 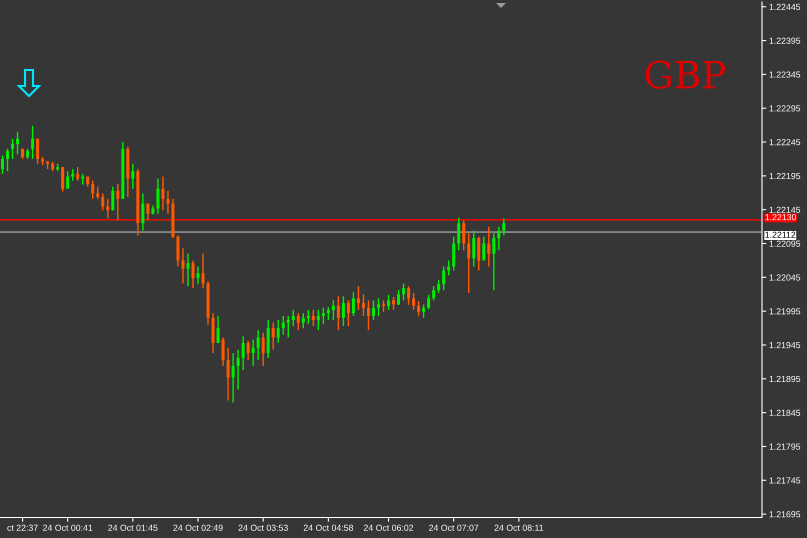 I want to click on y-tick-label: 1.22095, so click(x=785, y=243).